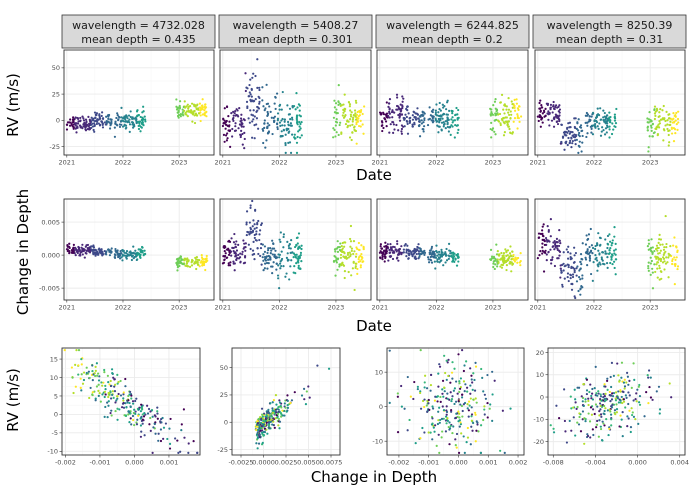  I want to click on rv-date-panel-1-ytick-label: -25, so click(54, 147).